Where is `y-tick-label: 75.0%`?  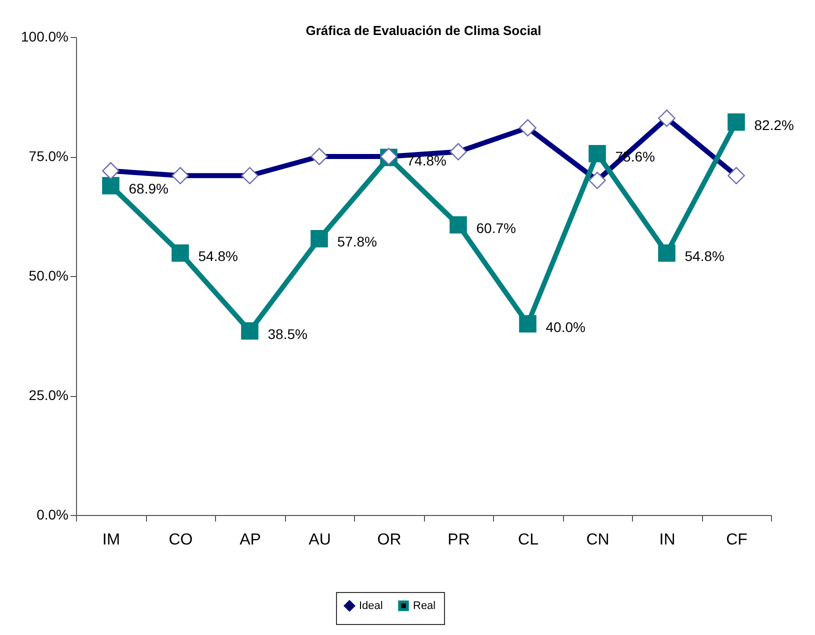 y-tick-label: 75.0% is located at coordinates (48, 156).